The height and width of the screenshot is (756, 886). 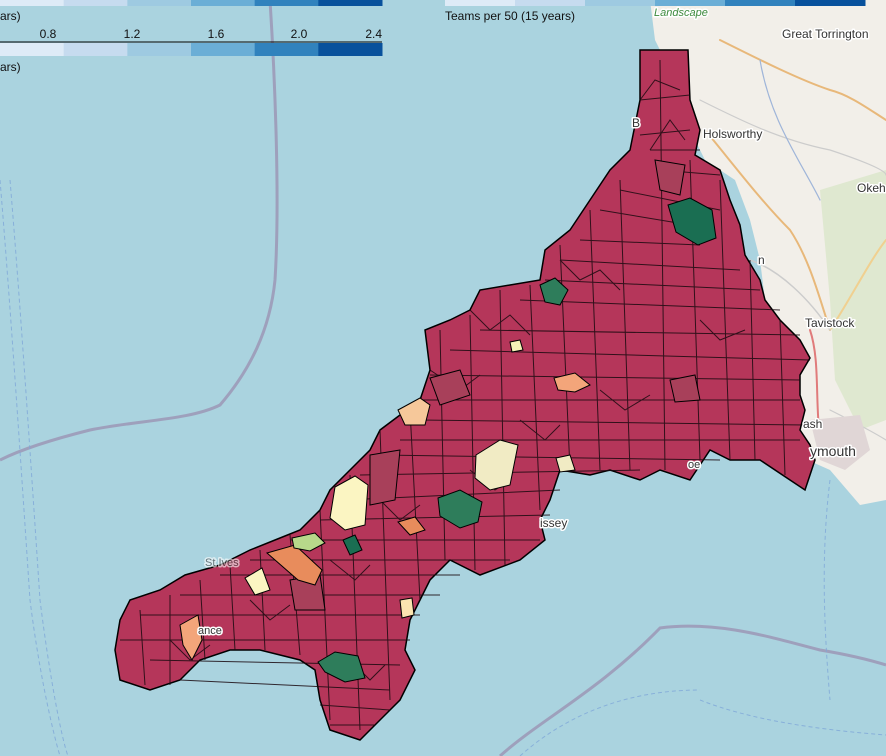 I want to click on label-plymouth: ymouth, so click(x=833, y=451).